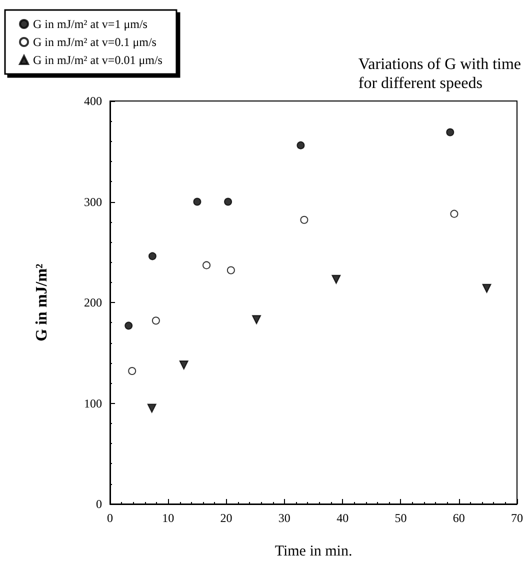 This screenshot has height=572, width=531. What do you see at coordinates (313, 552) in the screenshot?
I see `x-axis-title: Time in min.` at bounding box center [313, 552].